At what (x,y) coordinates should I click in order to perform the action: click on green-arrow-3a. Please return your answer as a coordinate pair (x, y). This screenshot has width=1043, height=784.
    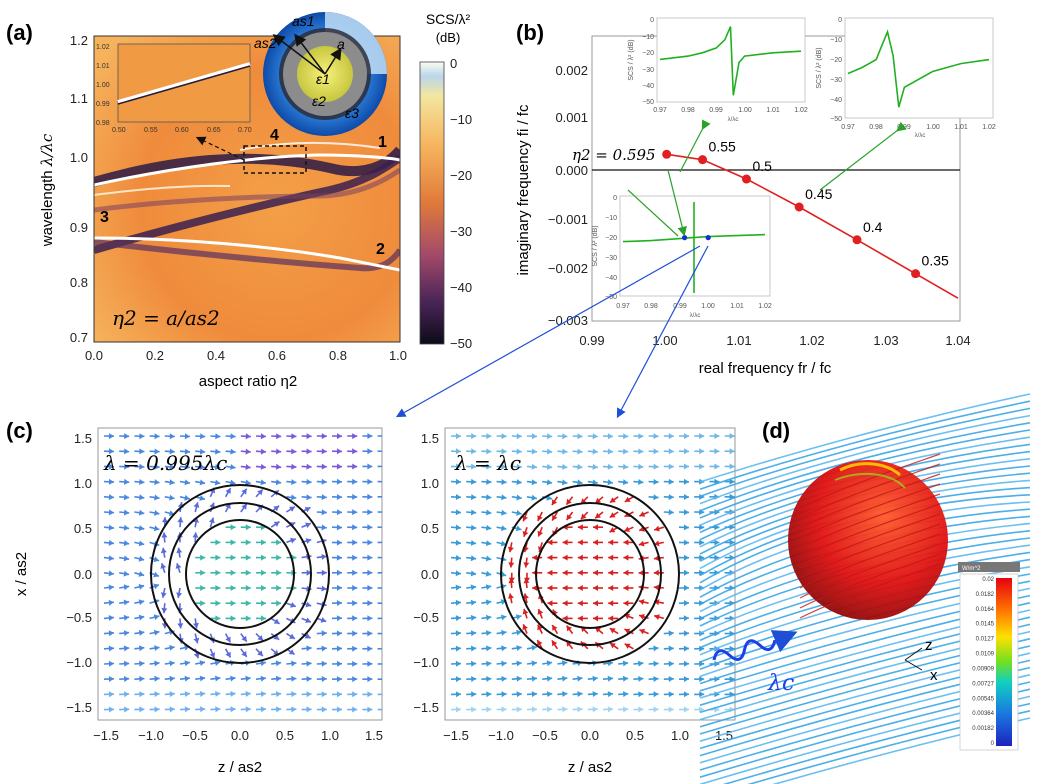
    Looking at the image, I should click on (653, 213).